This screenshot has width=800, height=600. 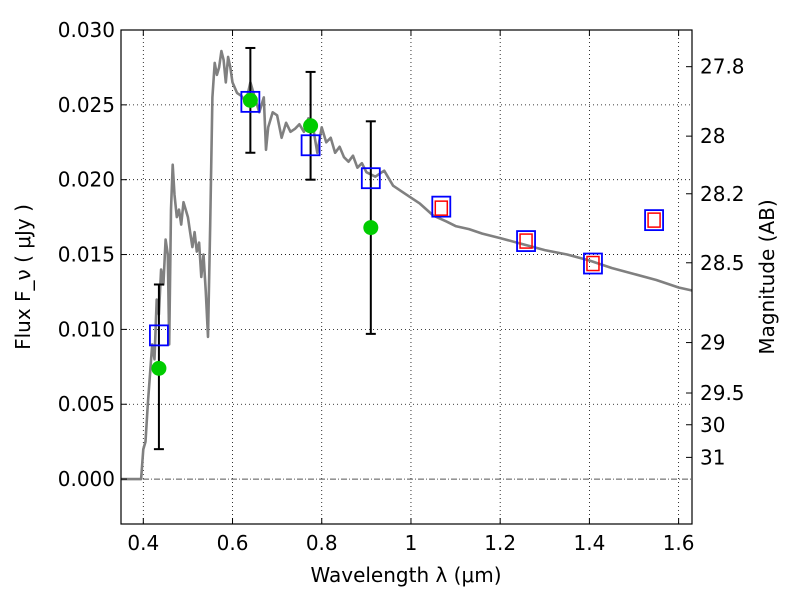 I want to click on magnitude-tick-label: 29, so click(x=712, y=343).